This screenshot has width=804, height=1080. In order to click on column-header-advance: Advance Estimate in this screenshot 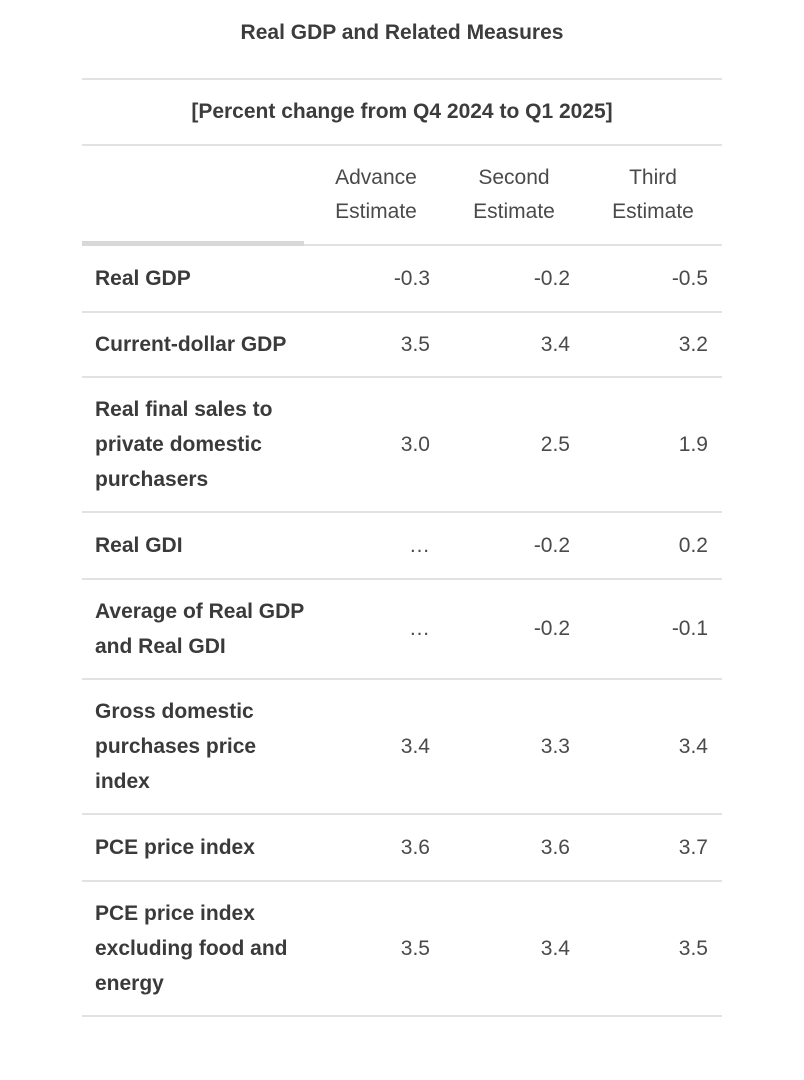, I will do `click(376, 196)`.